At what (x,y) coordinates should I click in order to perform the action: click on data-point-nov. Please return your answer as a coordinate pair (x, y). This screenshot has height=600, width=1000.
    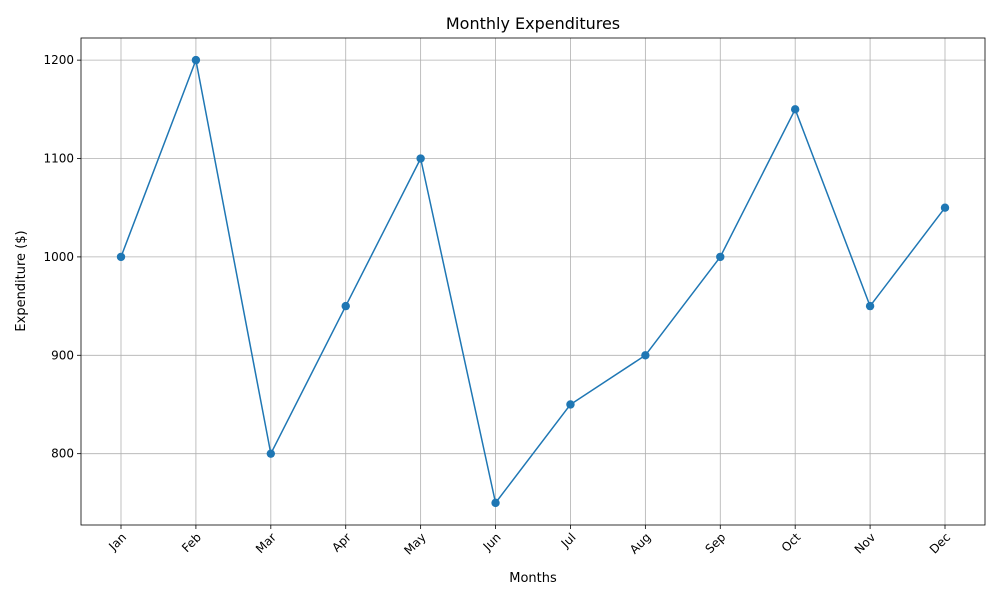
    Looking at the image, I should click on (870, 306).